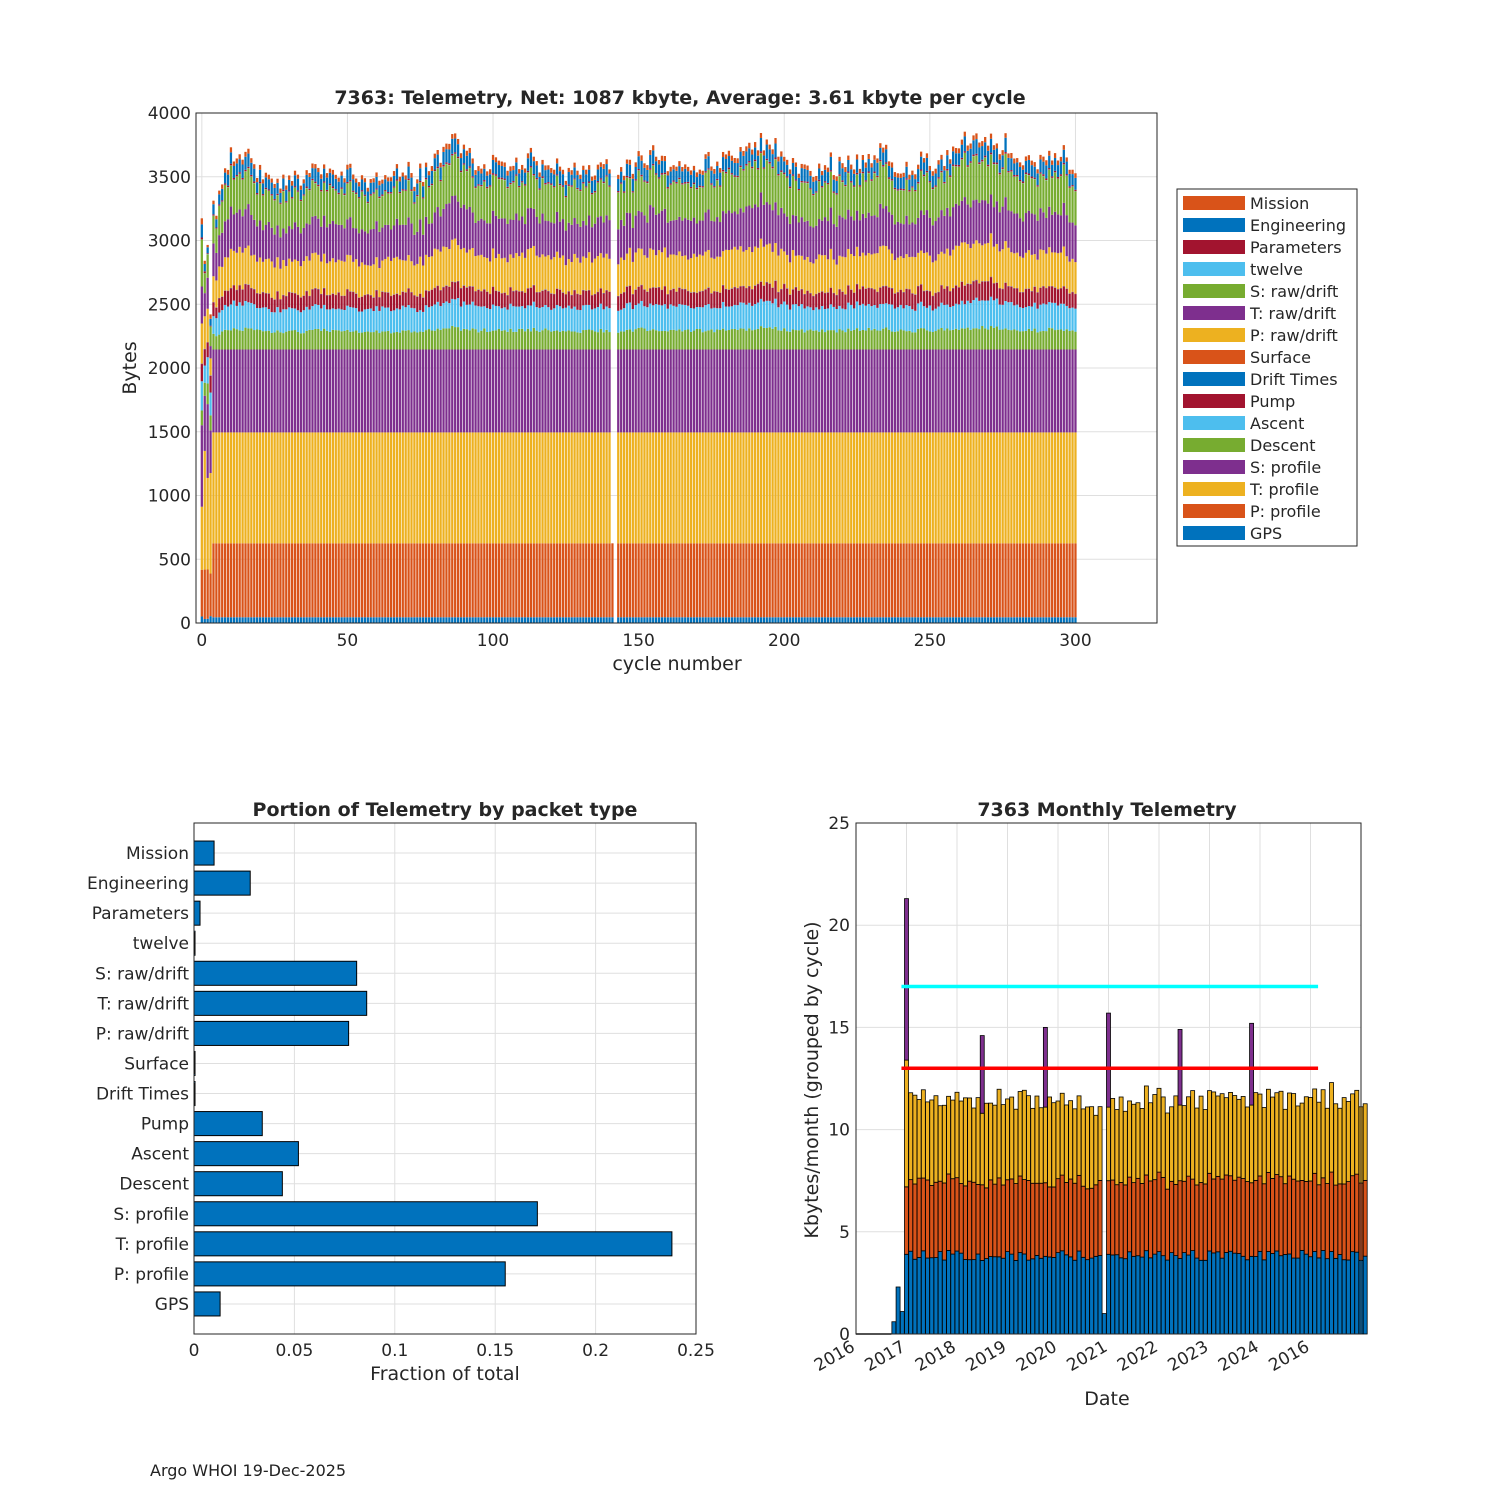  I want to click on legend-swatch, so click(1214, 445).